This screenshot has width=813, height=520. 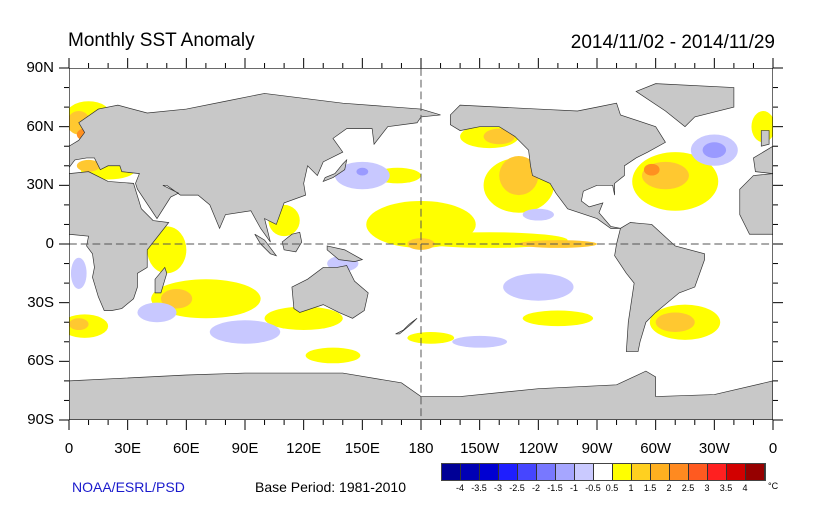 What do you see at coordinates (497, 488) in the screenshot?
I see `colorbar-label: -3` at bounding box center [497, 488].